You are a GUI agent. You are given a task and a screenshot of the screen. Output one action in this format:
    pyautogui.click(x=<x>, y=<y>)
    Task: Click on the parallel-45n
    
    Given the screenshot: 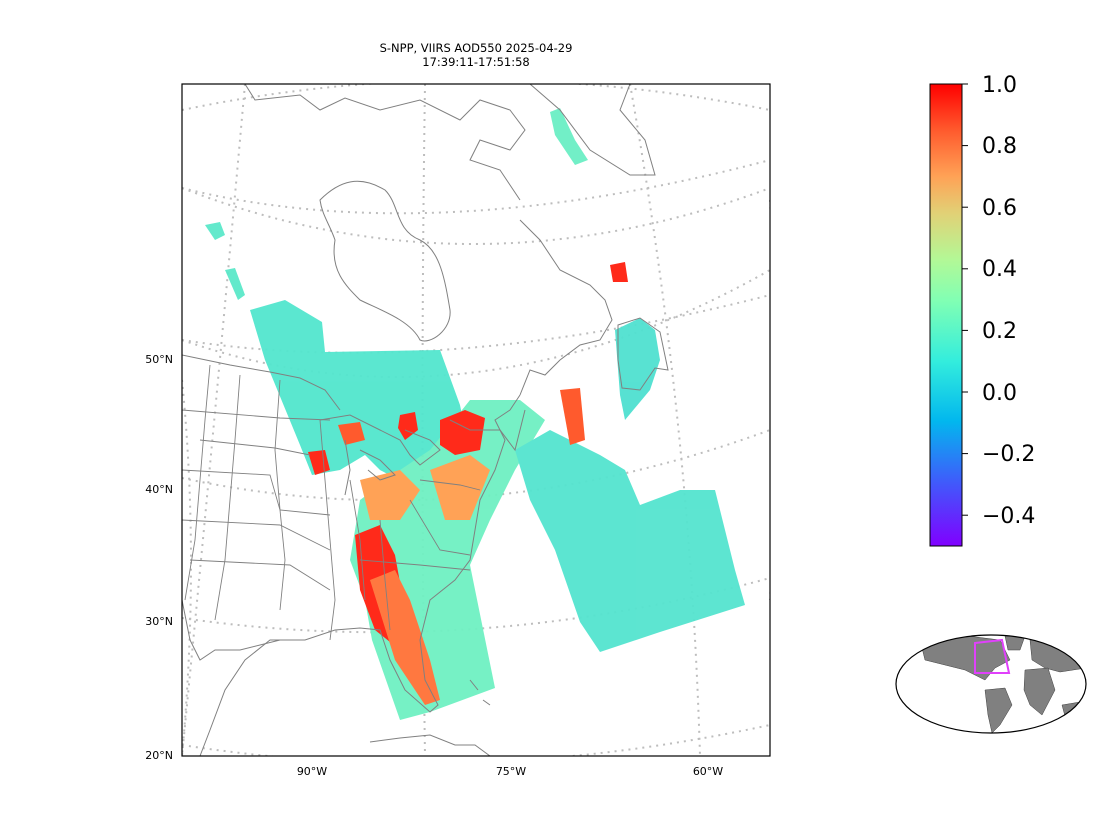 What is the action you would take?
    pyautogui.click(x=476, y=187)
    